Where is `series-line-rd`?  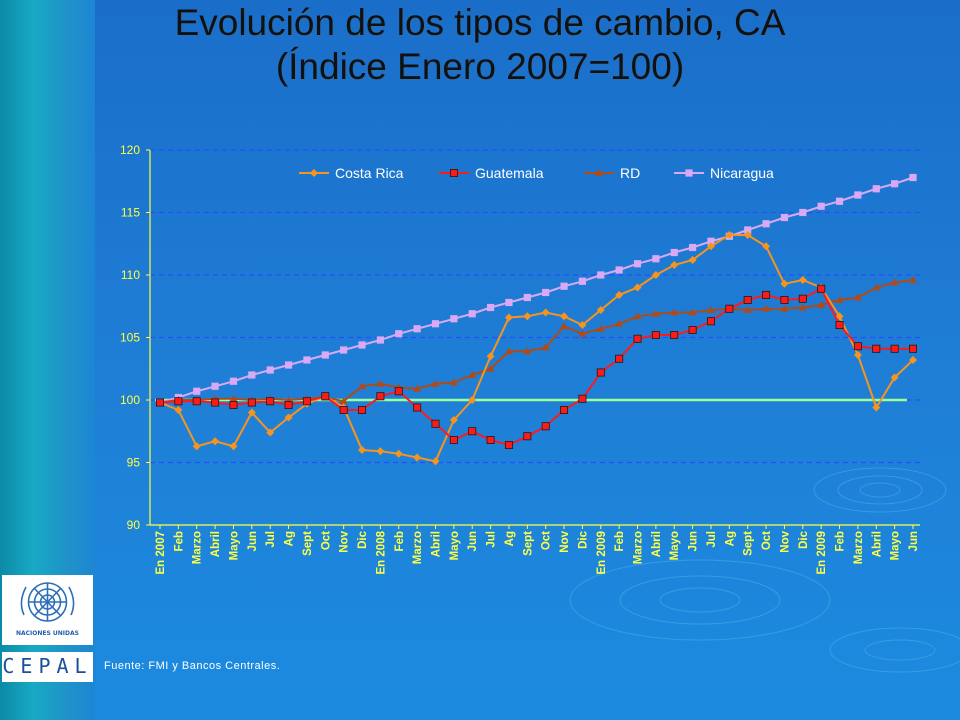
series-line-rd is located at coordinates (536, 341).